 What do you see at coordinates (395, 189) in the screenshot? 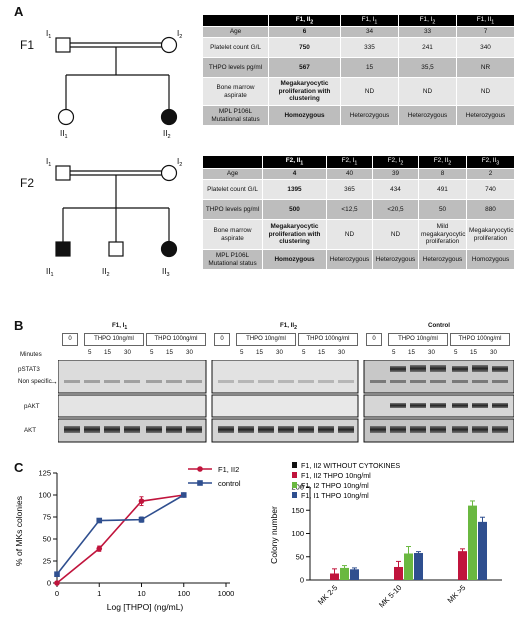
I see `table-cell: 434` at bounding box center [395, 189].